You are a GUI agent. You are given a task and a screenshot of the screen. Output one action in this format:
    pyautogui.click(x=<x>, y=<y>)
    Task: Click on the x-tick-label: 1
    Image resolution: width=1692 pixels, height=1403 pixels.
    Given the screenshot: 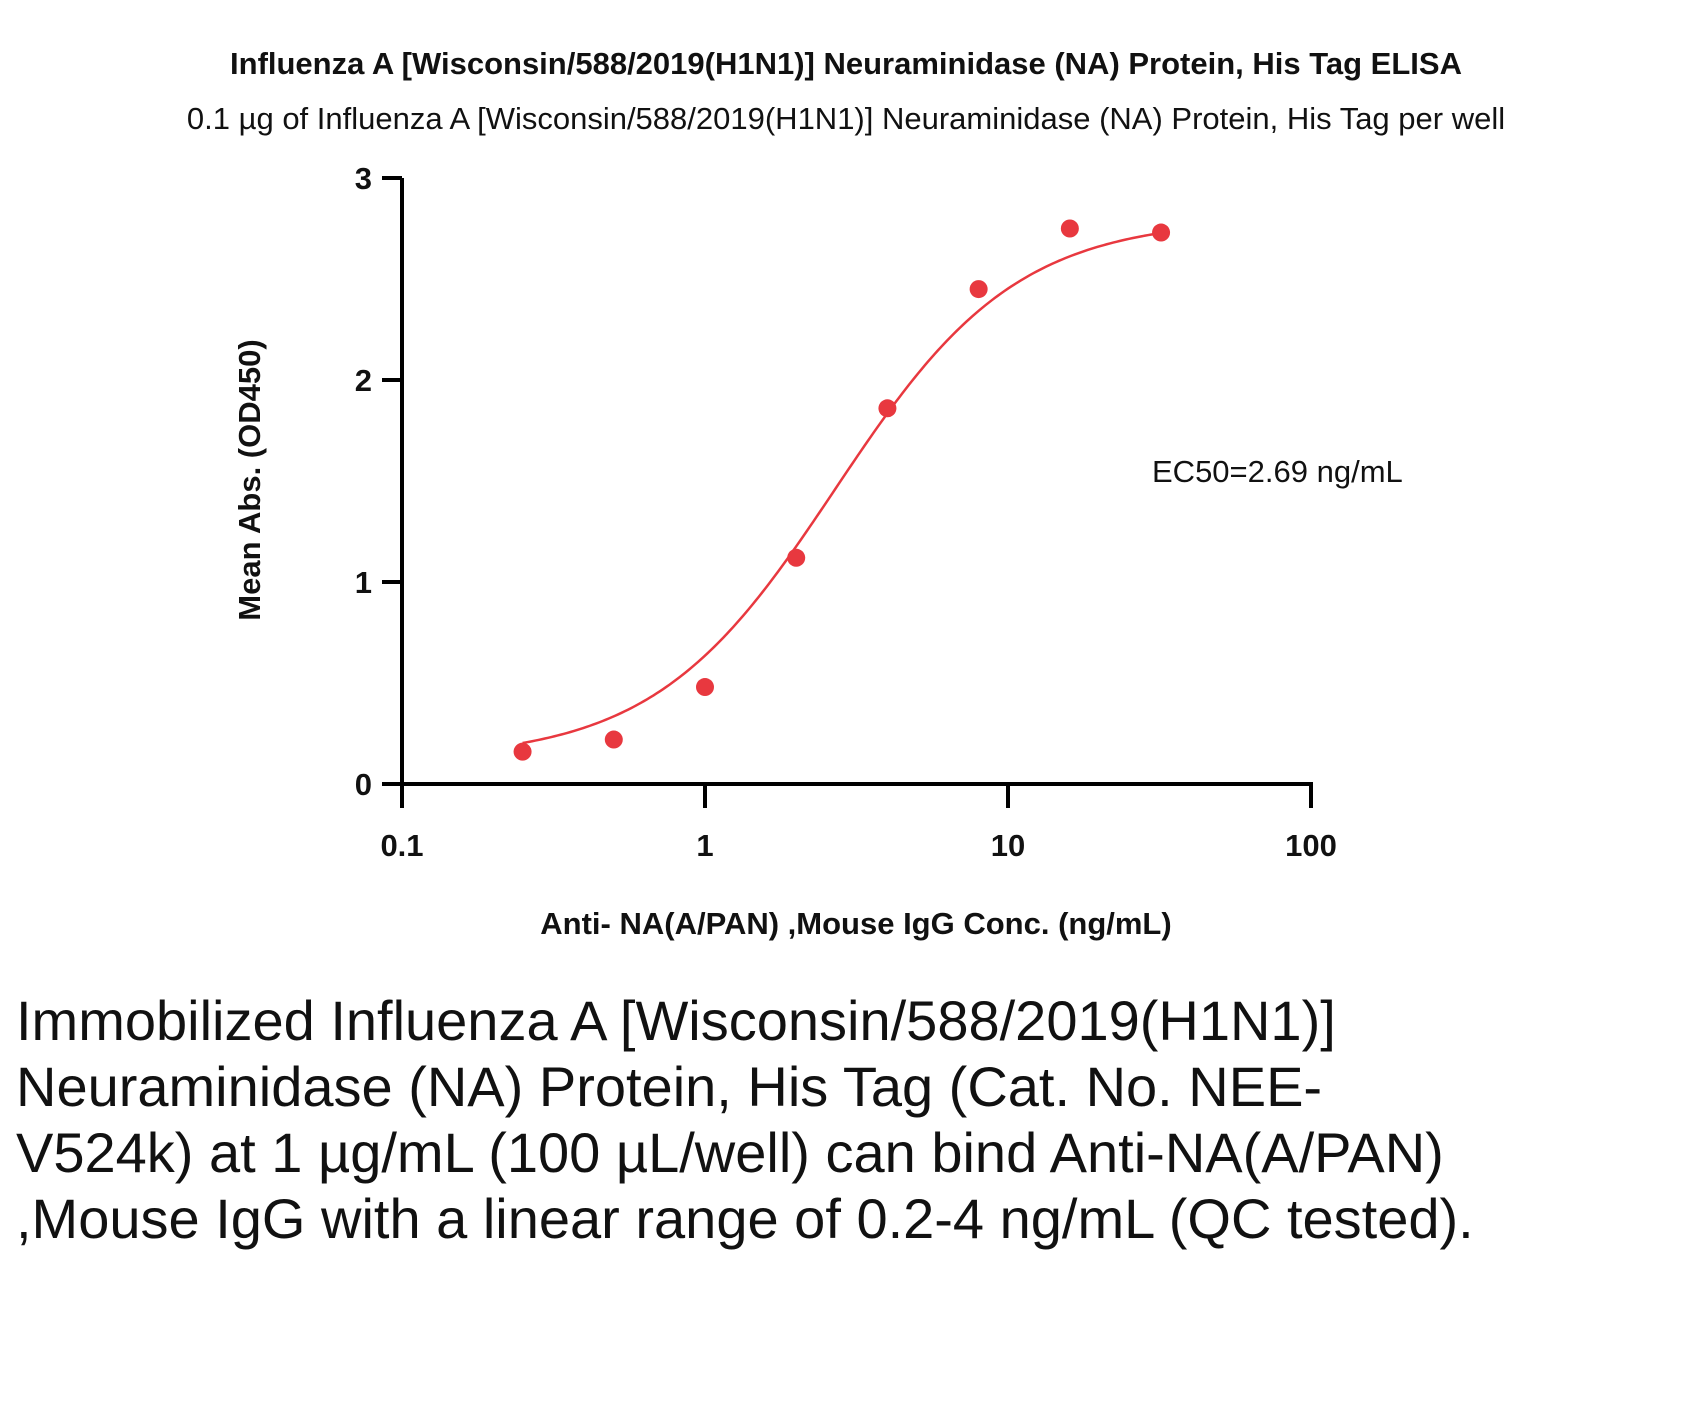 What is the action you would take?
    pyautogui.click(x=704, y=845)
    